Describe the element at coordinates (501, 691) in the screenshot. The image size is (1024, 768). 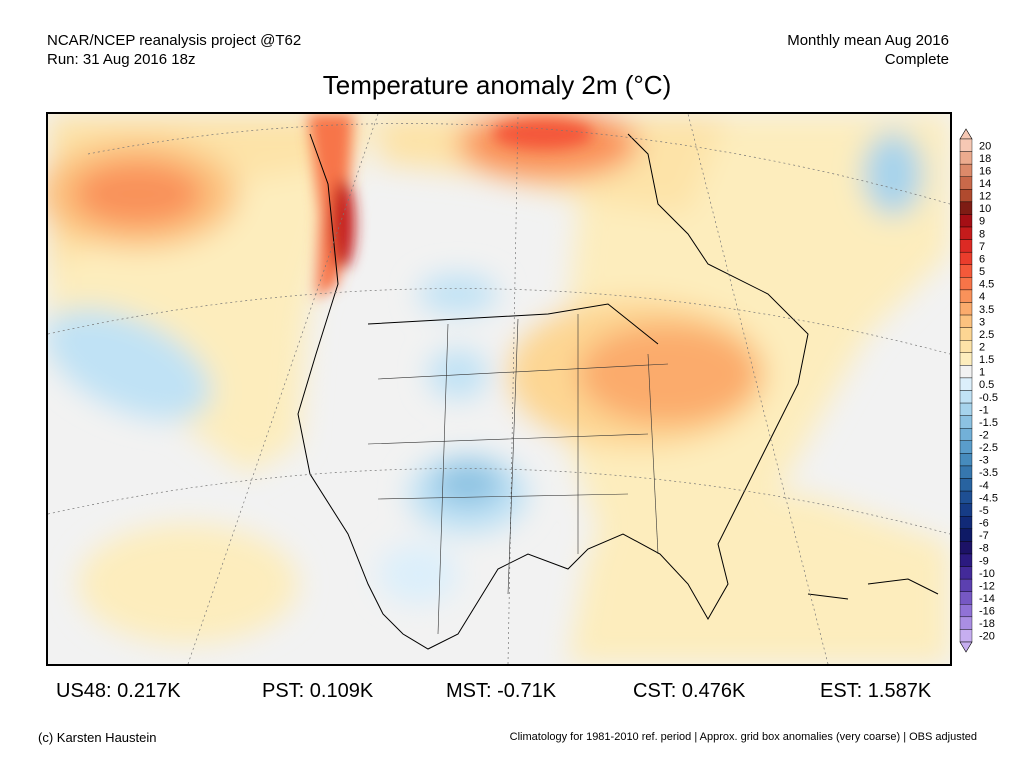
I see `stat-mst: MST: -0.71K` at that location.